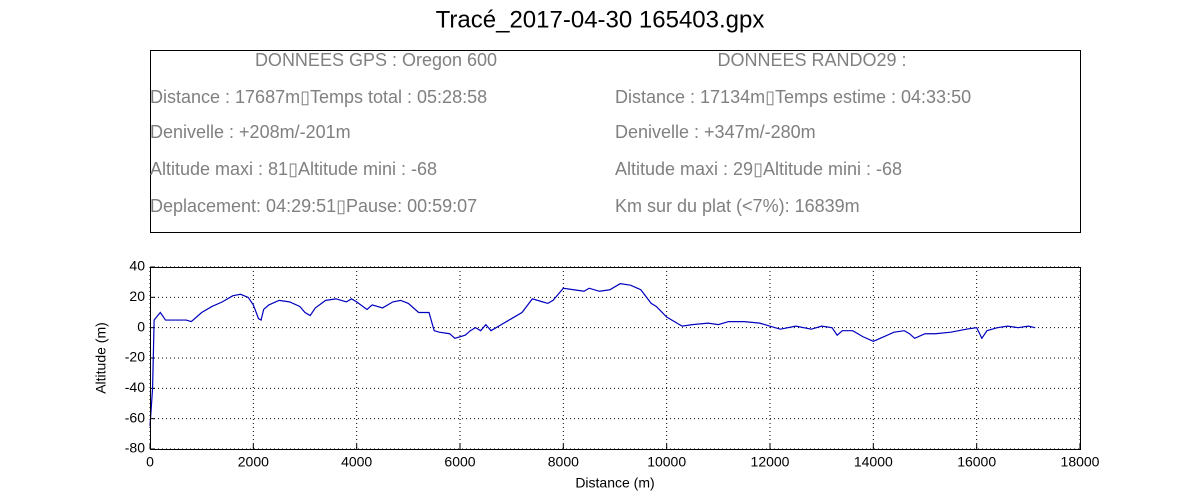 This screenshot has height=500, width=1200. I want to click on y-tick-label: -40, so click(135, 387).